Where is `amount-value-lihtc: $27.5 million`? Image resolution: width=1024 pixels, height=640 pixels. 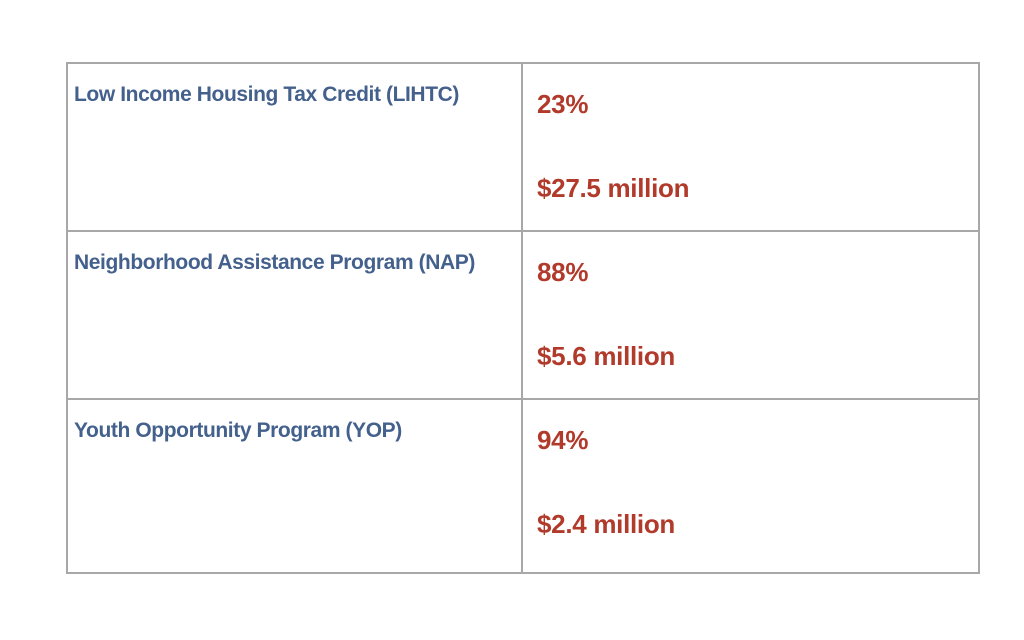
amount-value-lihtc: $27.5 million is located at coordinates (613, 188).